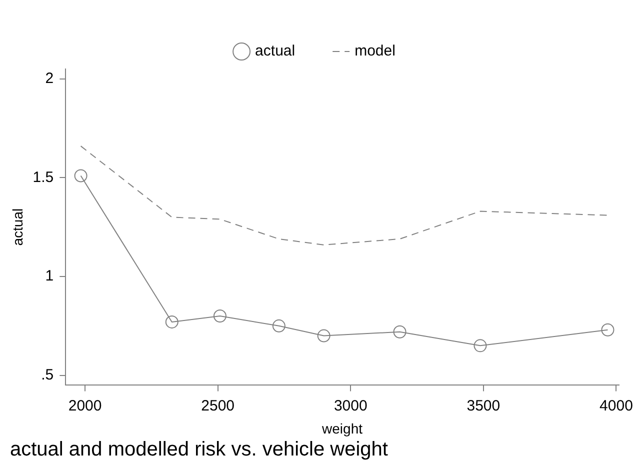 The width and height of the screenshot is (639, 470). I want to click on x-tick-label: 3000, so click(351, 405).